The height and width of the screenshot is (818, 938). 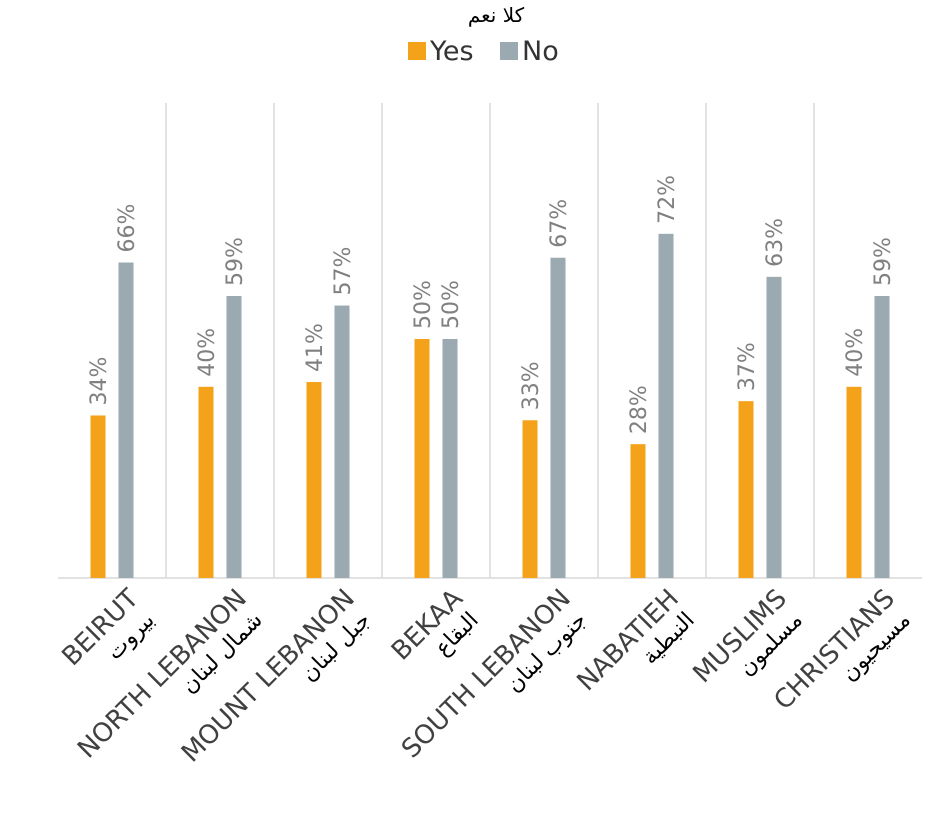 What do you see at coordinates (775, 242) in the screenshot?
I see `data-label-no-6: 63%` at bounding box center [775, 242].